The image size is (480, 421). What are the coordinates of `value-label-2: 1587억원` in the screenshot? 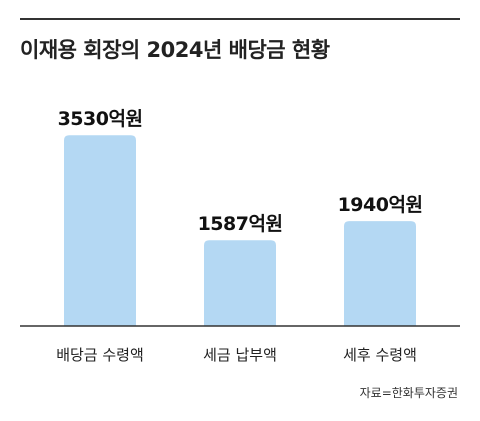 It's located at (240, 224).